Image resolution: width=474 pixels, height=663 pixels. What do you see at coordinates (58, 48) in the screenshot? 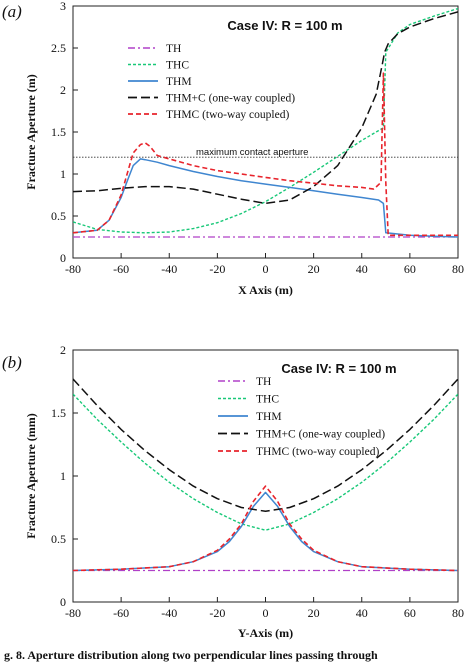
I see `y-tick-label: 2.5` at bounding box center [58, 48].